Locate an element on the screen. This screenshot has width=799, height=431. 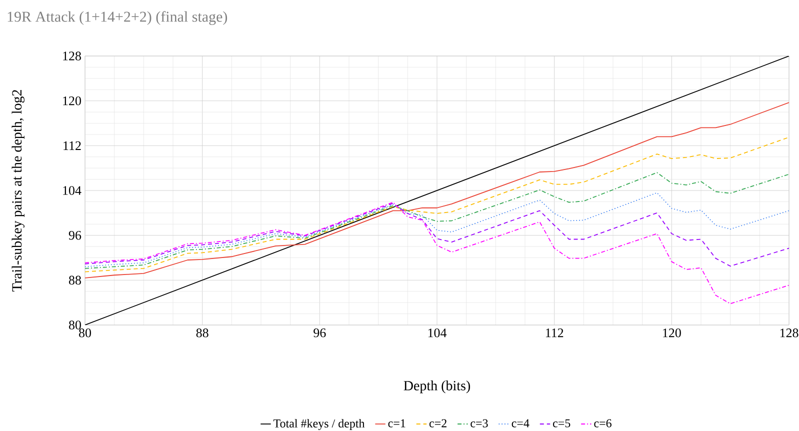
x-tick-label: 96 is located at coordinates (320, 333).